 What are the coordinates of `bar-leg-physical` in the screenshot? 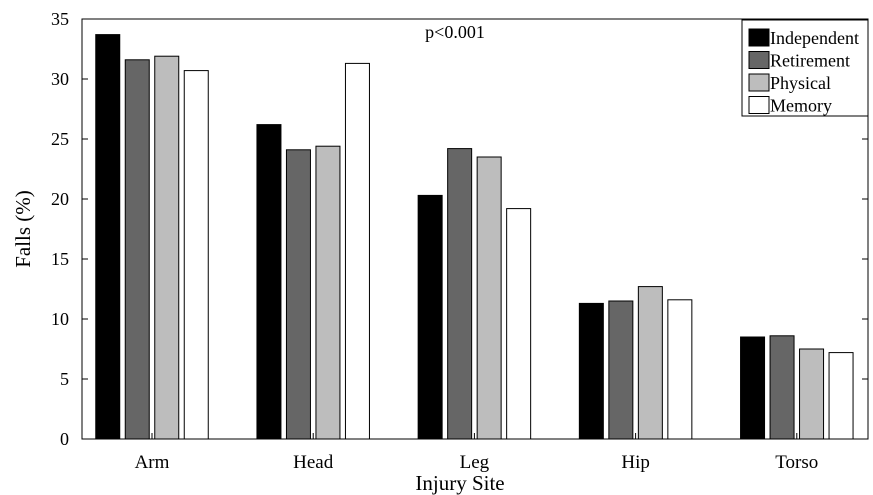 It's located at (489, 298).